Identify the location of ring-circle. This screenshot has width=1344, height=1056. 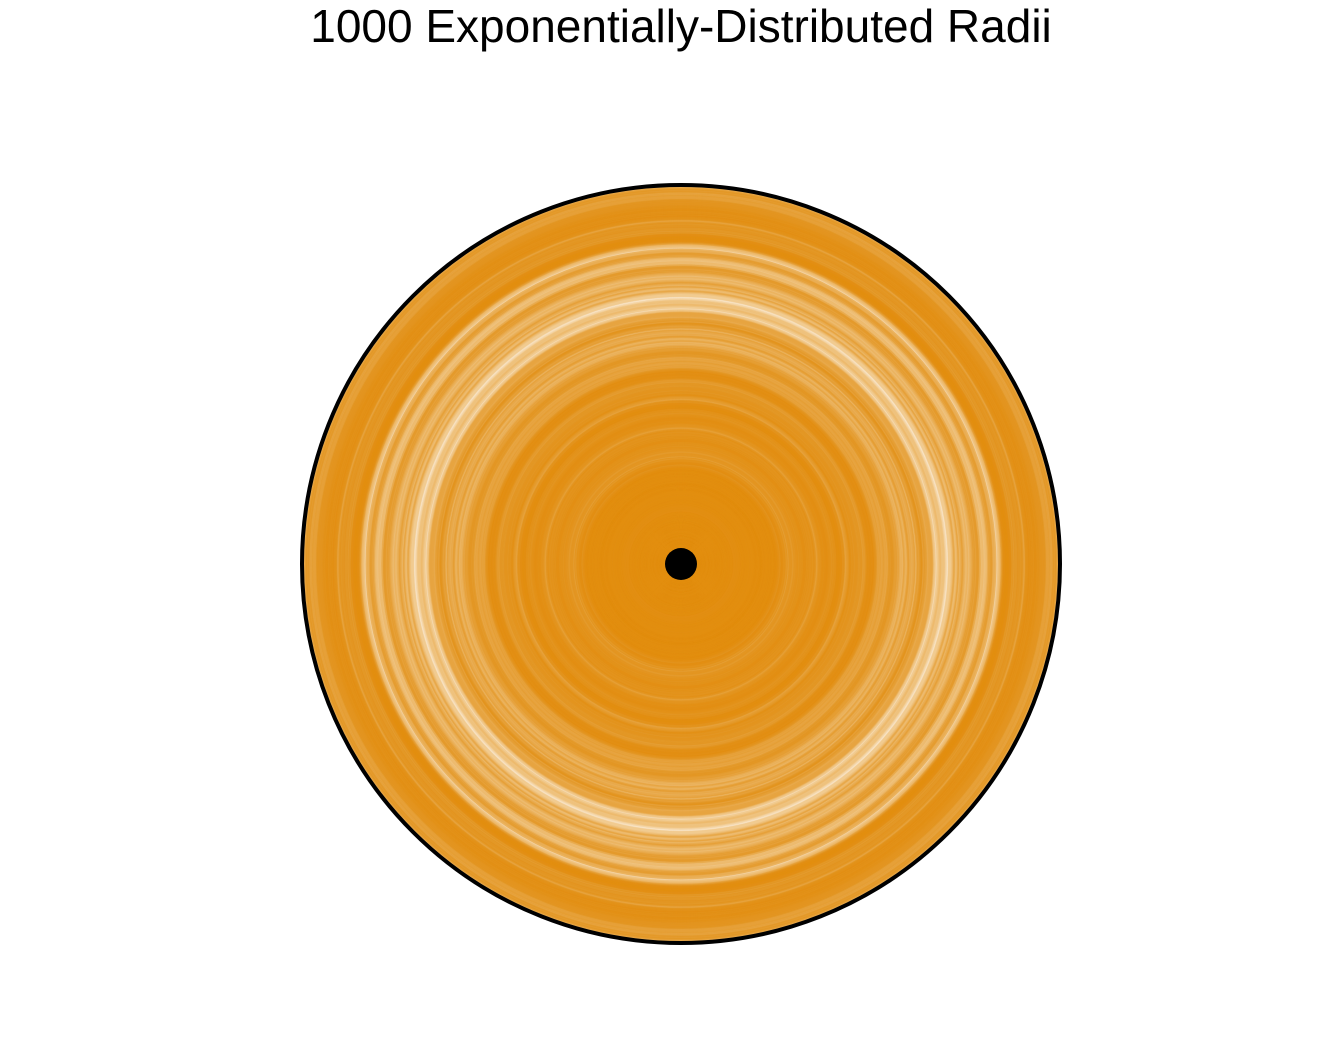
(681, 564).